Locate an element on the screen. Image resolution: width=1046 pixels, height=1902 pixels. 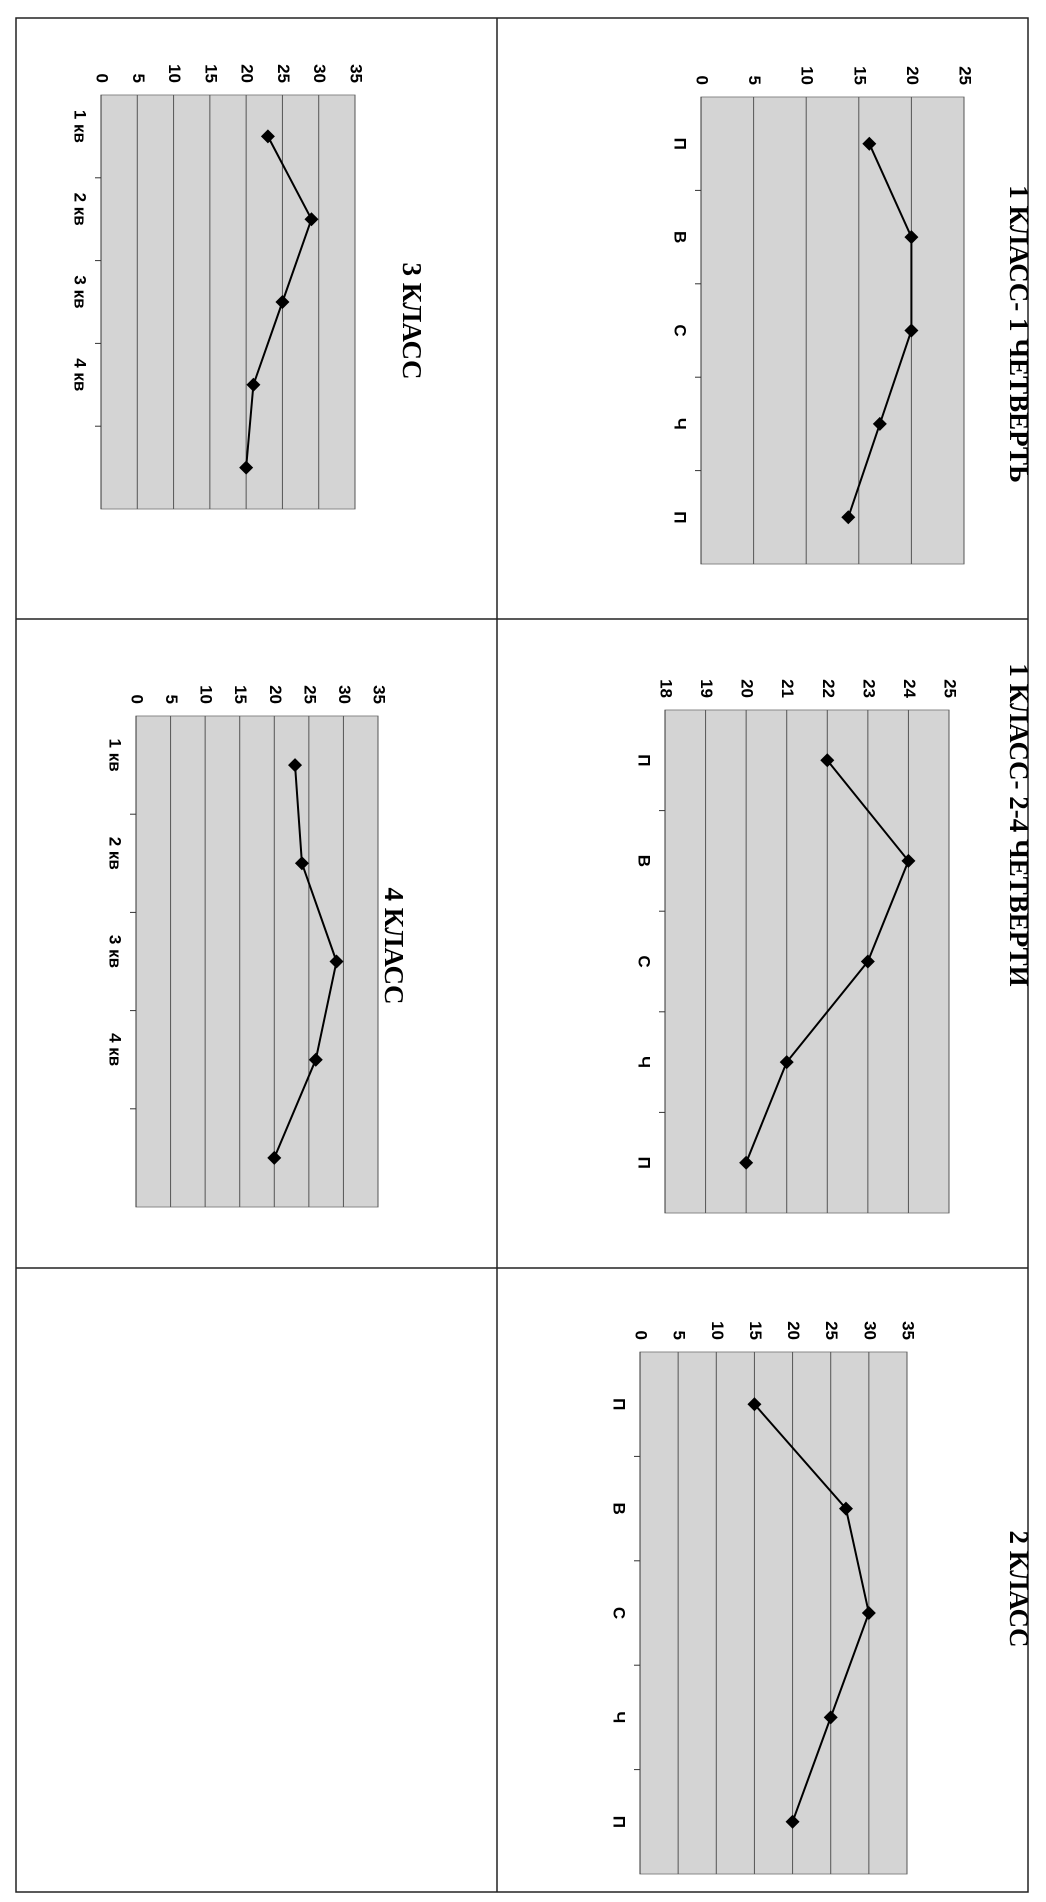
y-tick-label: 21 is located at coordinates (787, 688).